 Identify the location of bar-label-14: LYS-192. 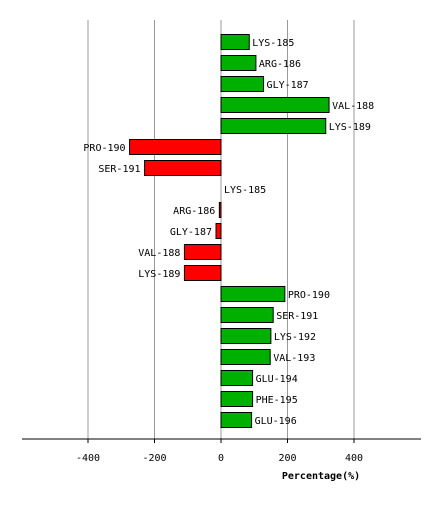
(295, 337).